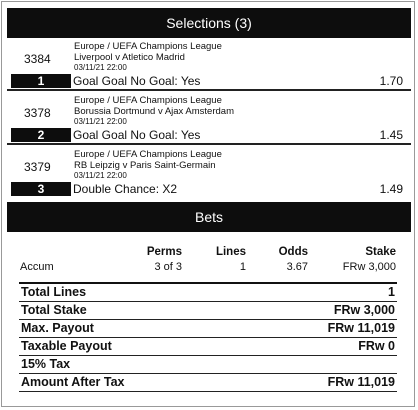 The height and width of the screenshot is (410, 418). What do you see at coordinates (73, 382) in the screenshot?
I see `summary-label: Amount After Tax` at bounding box center [73, 382].